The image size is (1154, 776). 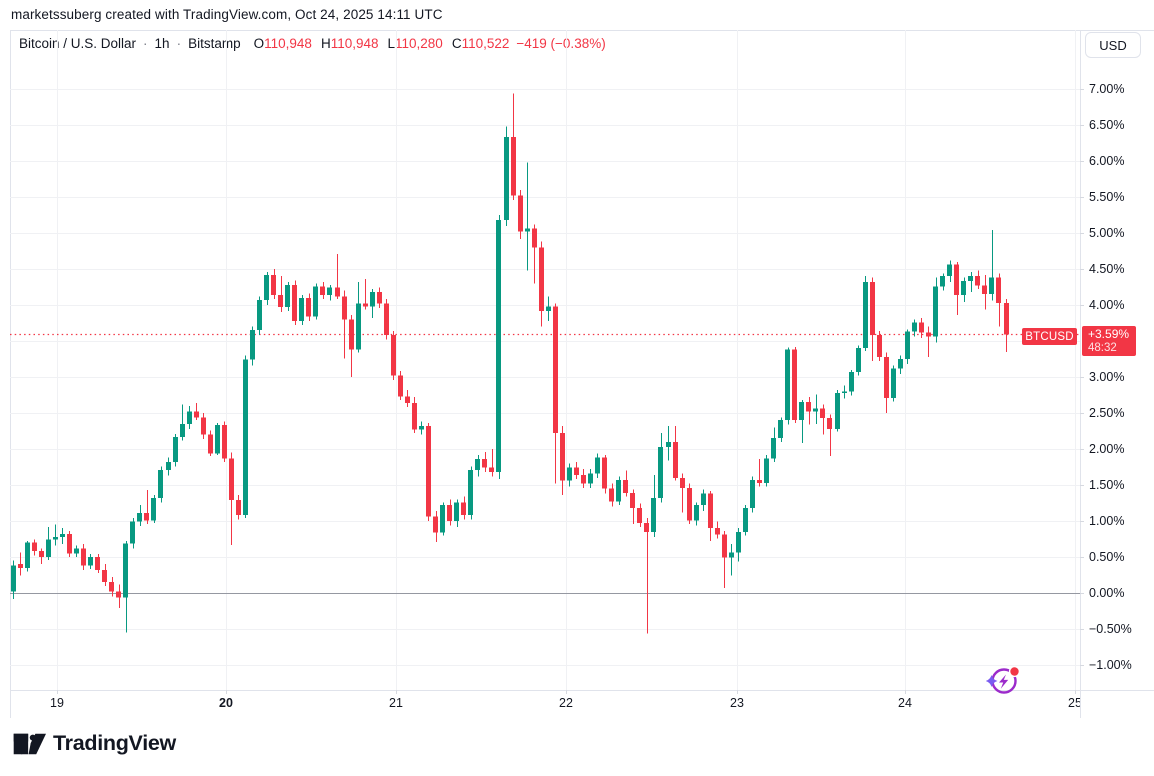 I want to click on symbol-name: Bitcoin / U.S. Dollar, so click(x=78, y=43).